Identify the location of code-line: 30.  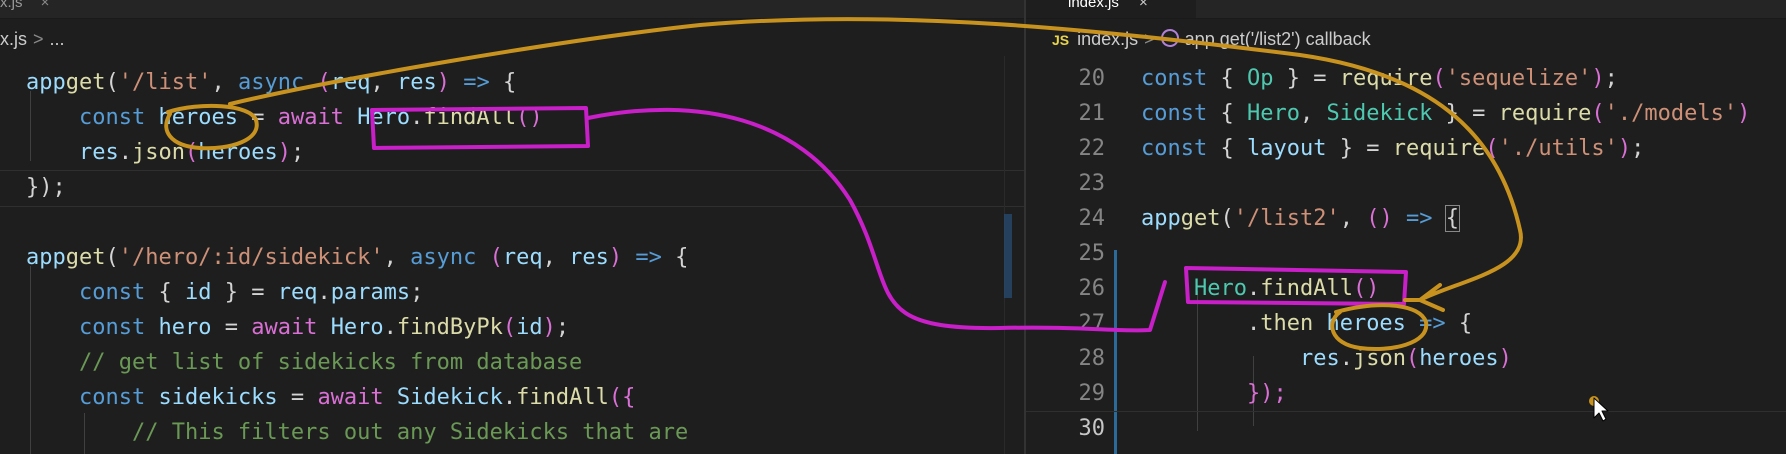
(1092, 428).